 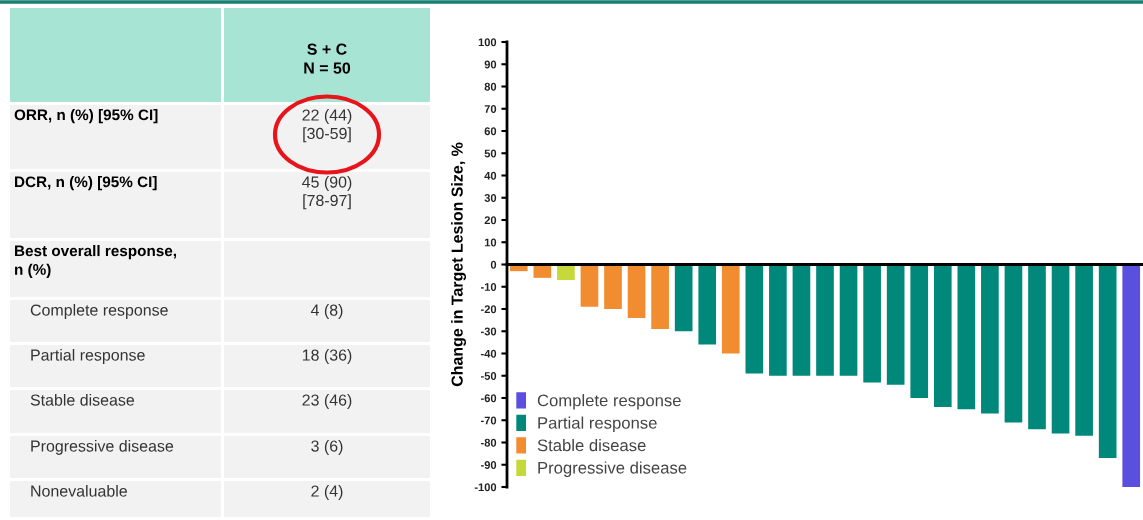 What do you see at coordinates (327, 126) in the screenshot?
I see `text: 22 (44) [30-59]` at bounding box center [327, 126].